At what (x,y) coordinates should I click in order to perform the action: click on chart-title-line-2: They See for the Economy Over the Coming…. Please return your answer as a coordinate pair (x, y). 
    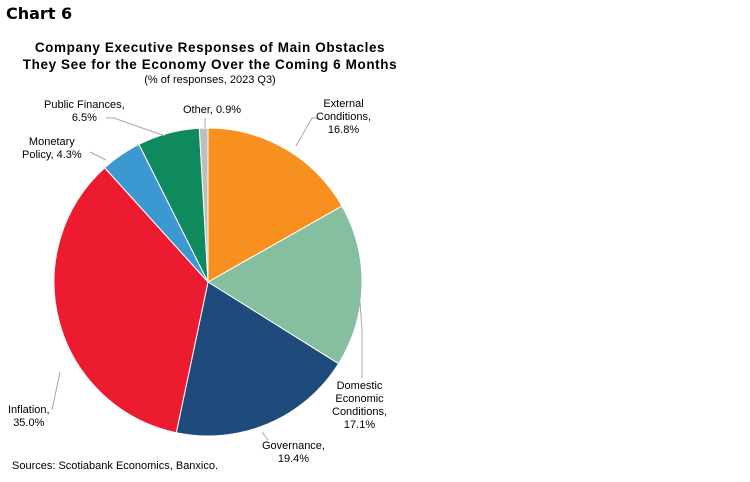
    Looking at the image, I should click on (210, 64).